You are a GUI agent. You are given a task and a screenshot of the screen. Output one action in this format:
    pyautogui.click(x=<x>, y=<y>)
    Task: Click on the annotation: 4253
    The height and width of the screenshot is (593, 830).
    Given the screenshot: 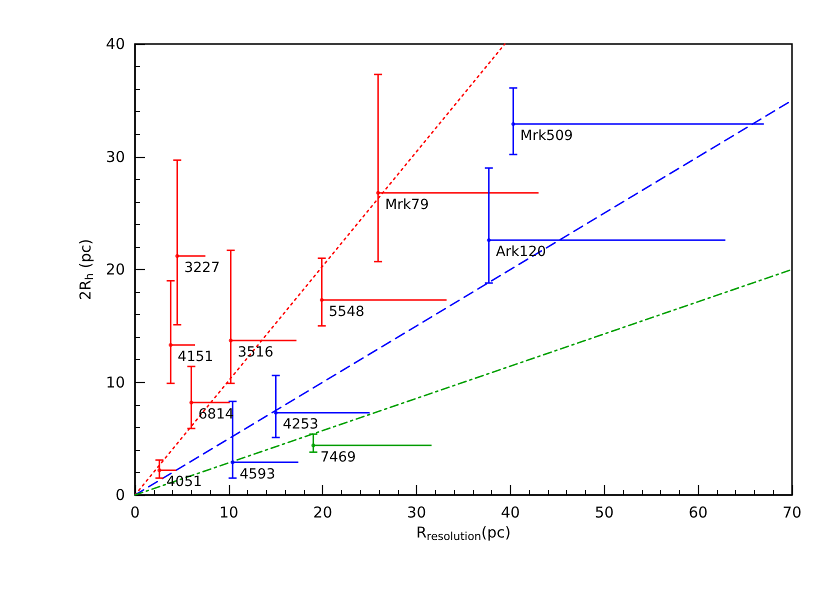 What is the action you would take?
    pyautogui.click(x=300, y=424)
    